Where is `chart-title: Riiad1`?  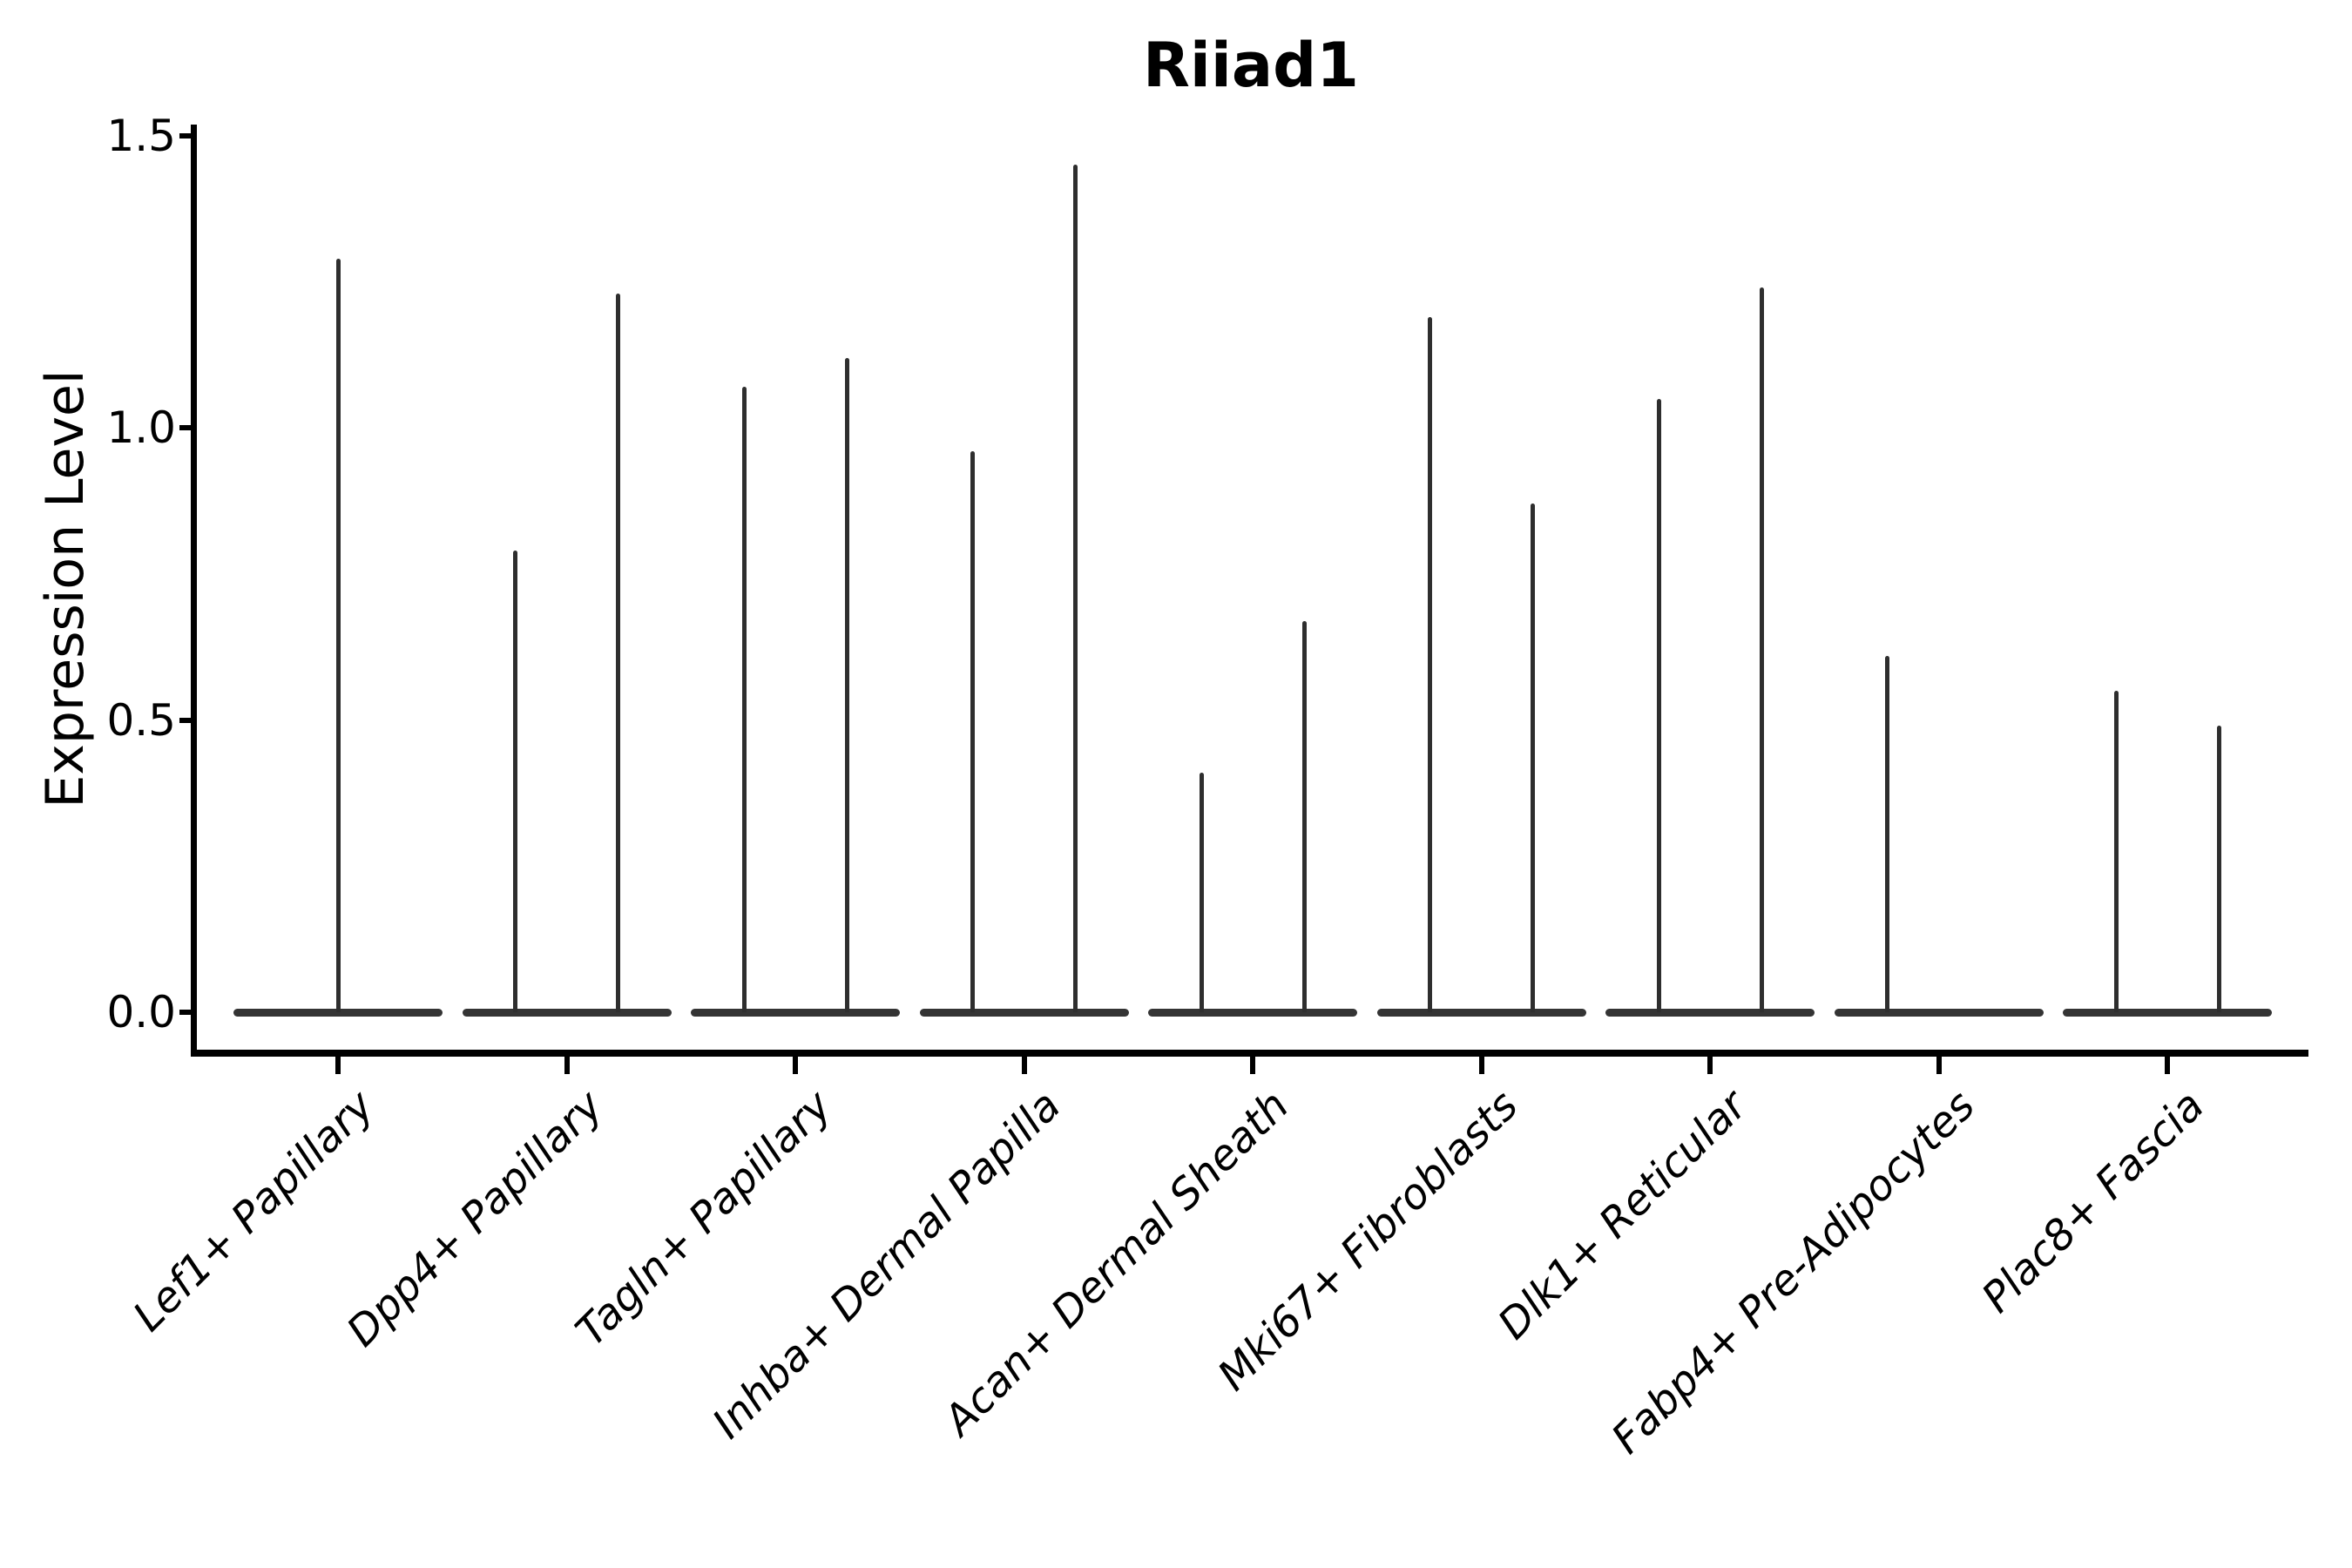 chart-title: Riiad1 is located at coordinates (1251, 66).